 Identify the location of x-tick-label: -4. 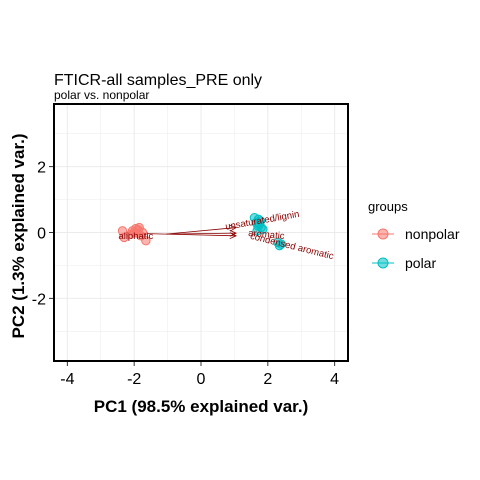
(67, 379).